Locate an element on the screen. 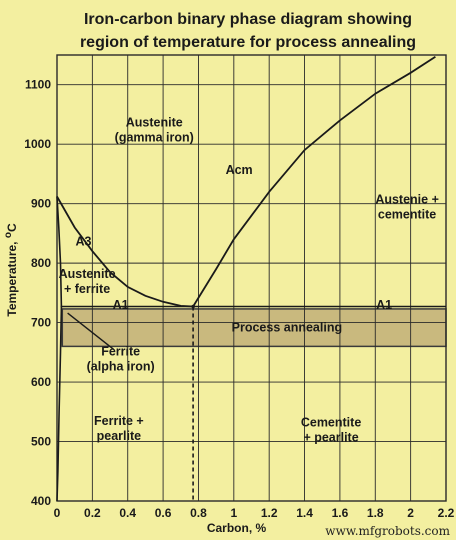  x-tick-label: 1 is located at coordinates (233, 513).